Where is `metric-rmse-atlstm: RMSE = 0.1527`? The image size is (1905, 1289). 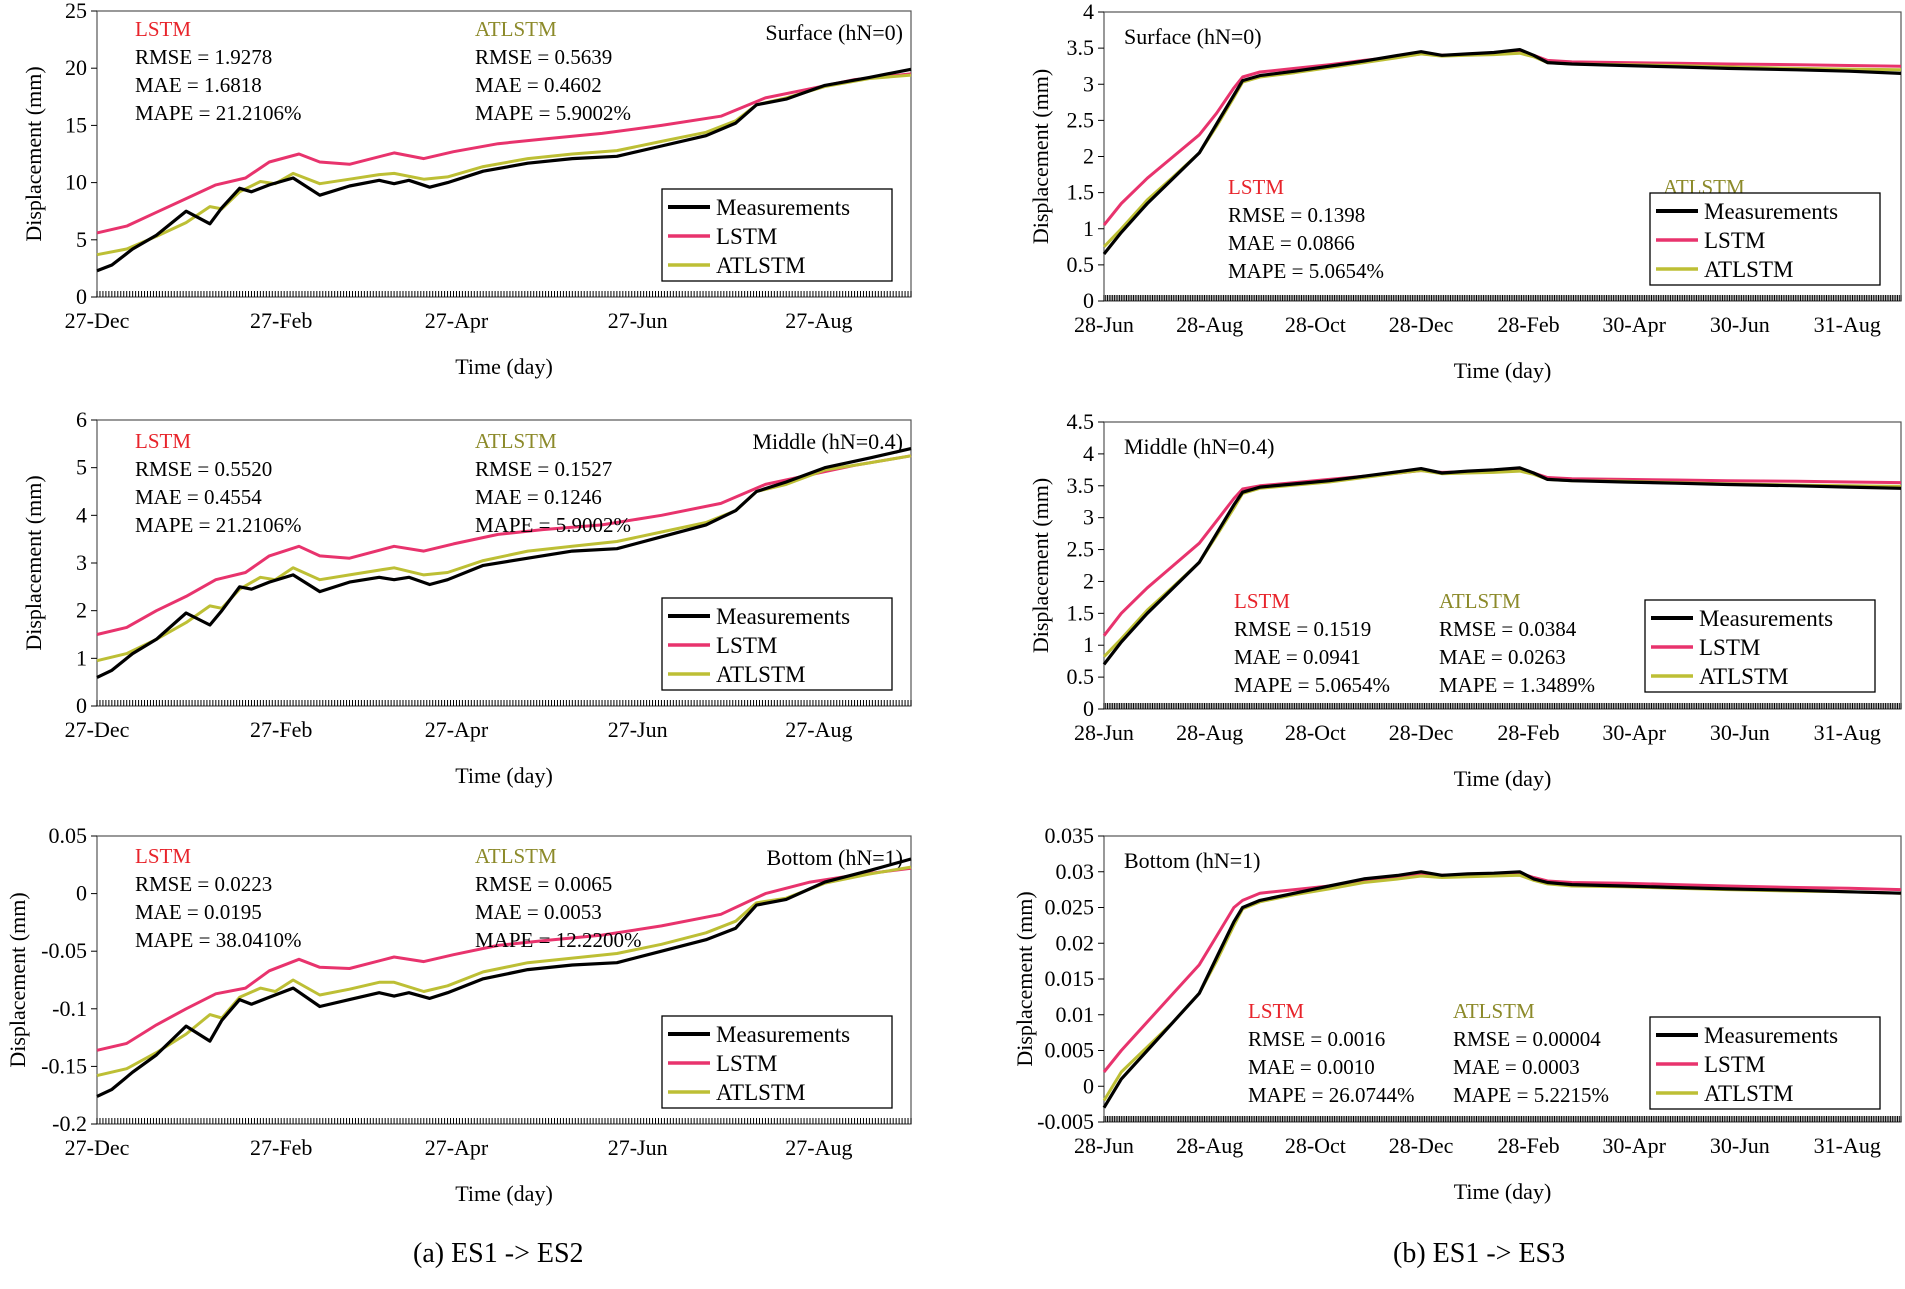
metric-rmse-atlstm: RMSE = 0.1527 is located at coordinates (543, 469).